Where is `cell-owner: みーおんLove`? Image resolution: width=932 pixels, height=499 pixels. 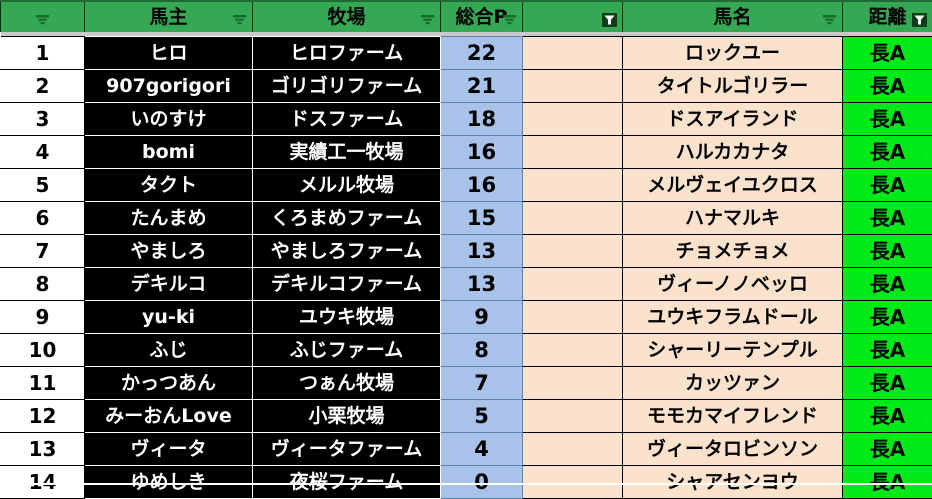
cell-owner: みーおんLove is located at coordinates (169, 416).